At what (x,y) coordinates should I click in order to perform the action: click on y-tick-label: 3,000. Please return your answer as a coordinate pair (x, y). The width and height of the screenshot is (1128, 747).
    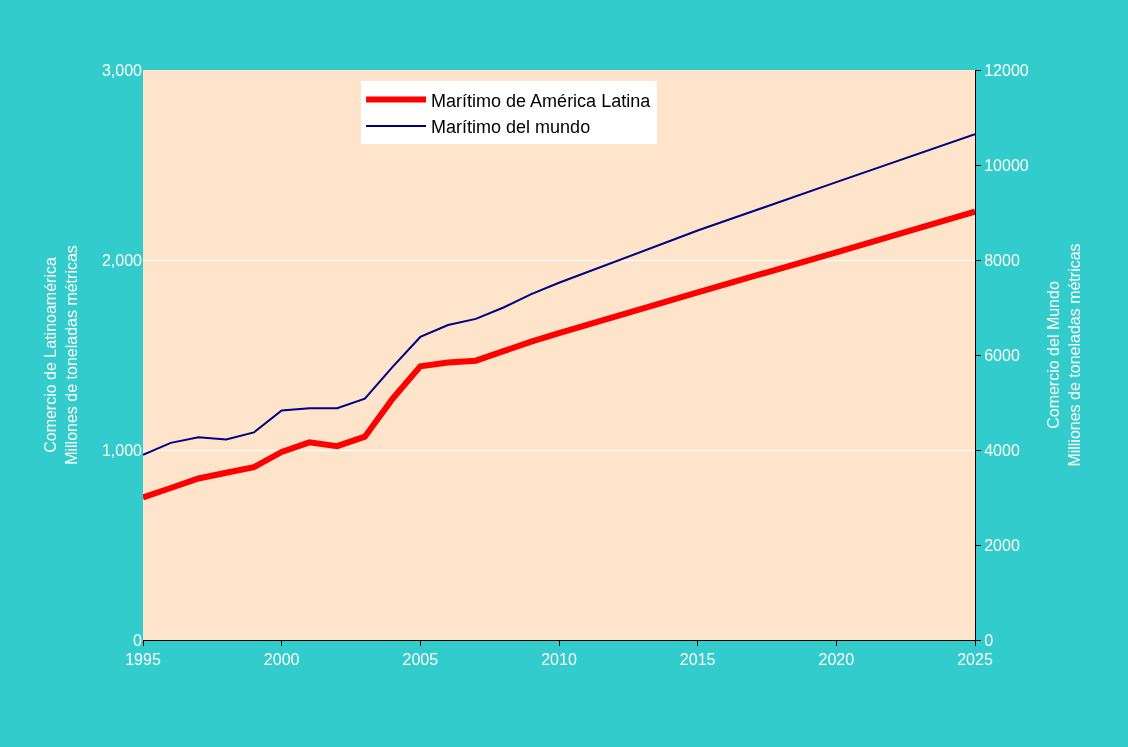
    Looking at the image, I should click on (122, 70).